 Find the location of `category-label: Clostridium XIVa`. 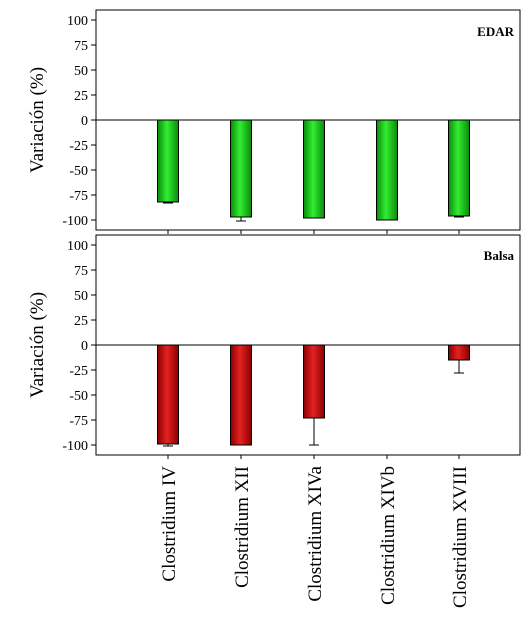

category-label: Clostridium XIVa is located at coordinates (315, 533).